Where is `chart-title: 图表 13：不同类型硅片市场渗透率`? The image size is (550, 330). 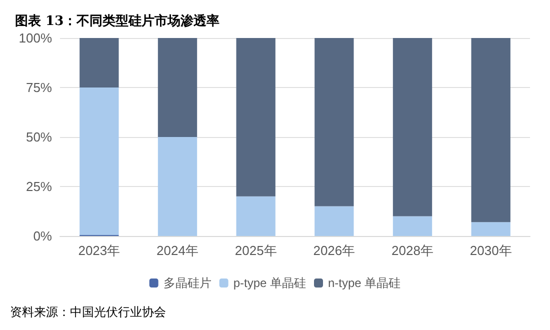
chart-title: 图表 13：不同类型硅片市场渗透率 is located at coordinates (117, 21).